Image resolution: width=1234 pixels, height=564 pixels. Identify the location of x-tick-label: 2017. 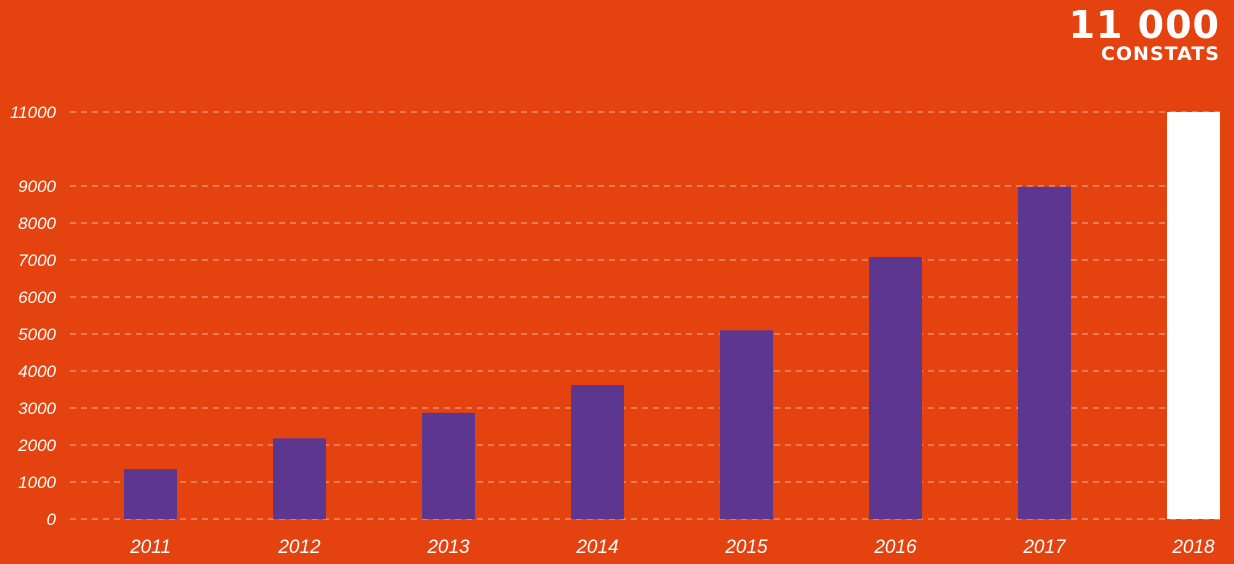
(1044, 547).